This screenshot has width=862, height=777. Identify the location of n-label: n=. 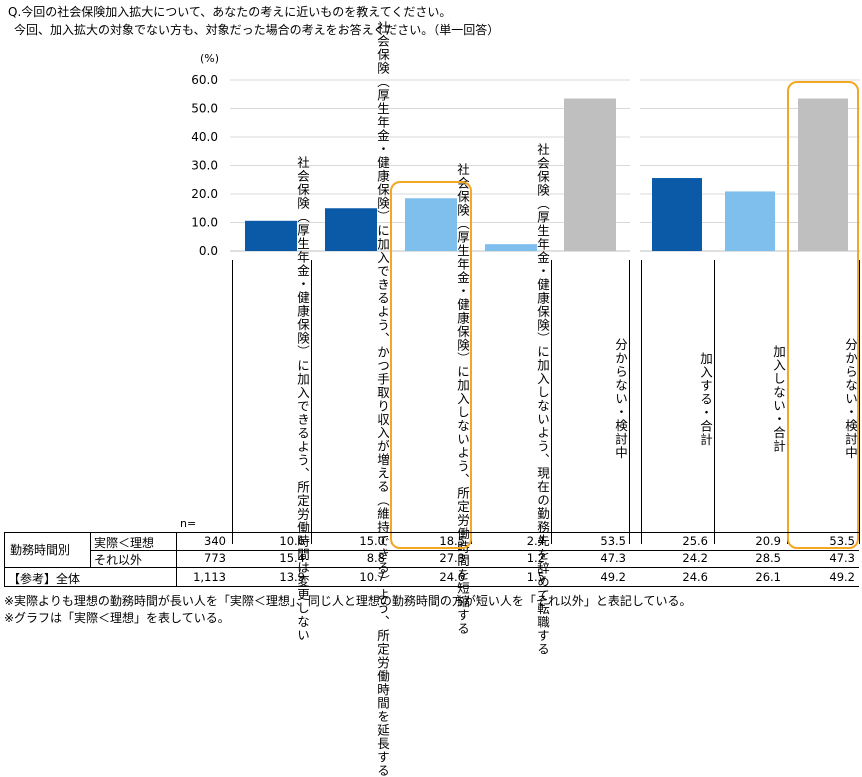
(188, 523).